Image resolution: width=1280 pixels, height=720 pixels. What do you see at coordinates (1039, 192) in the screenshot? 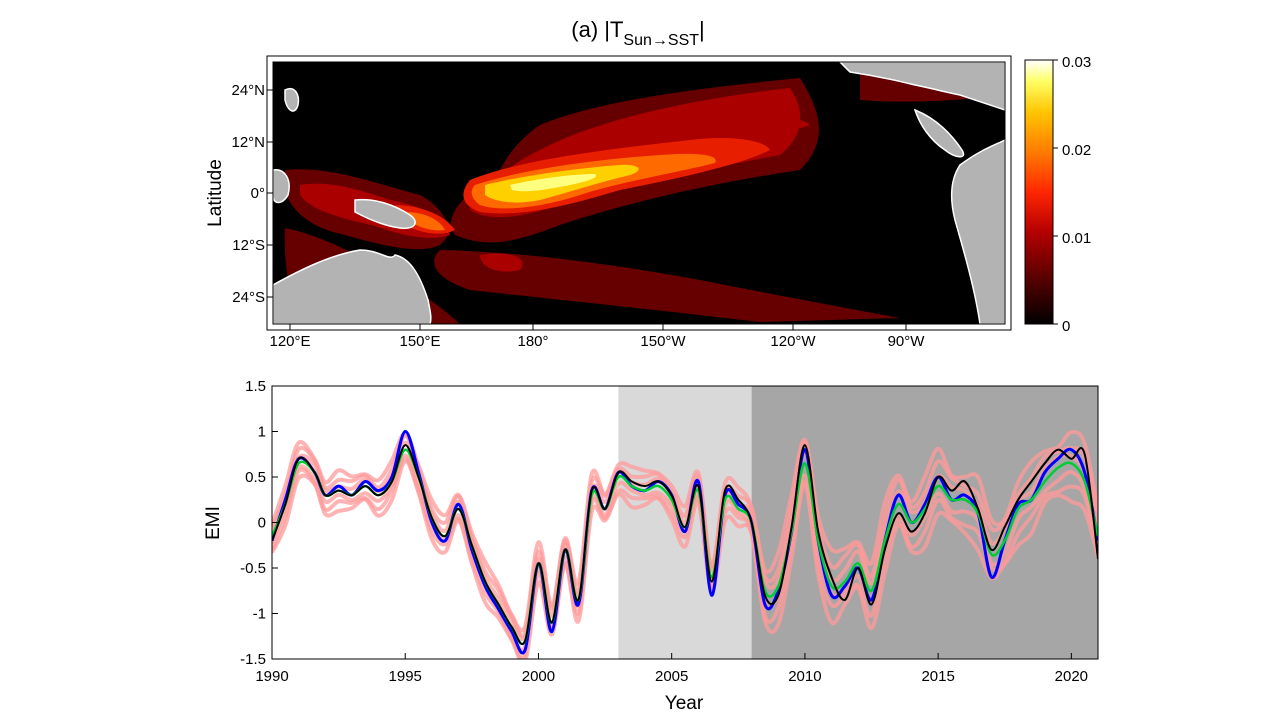
I see `colorbar` at bounding box center [1039, 192].